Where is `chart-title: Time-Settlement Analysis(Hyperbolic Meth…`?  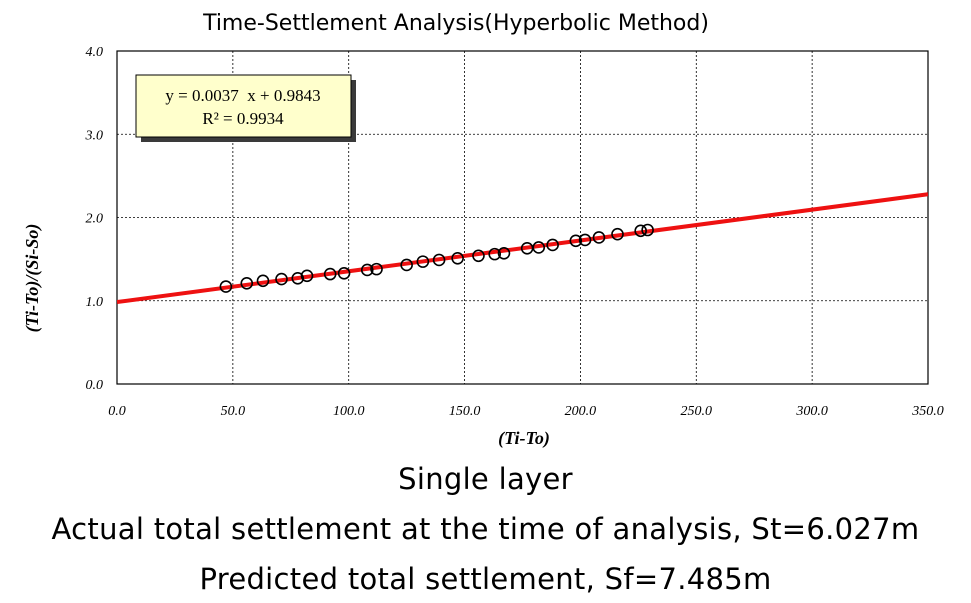
chart-title: Time-Settlement Analysis(Hyperbolic Meth… is located at coordinates (455, 23).